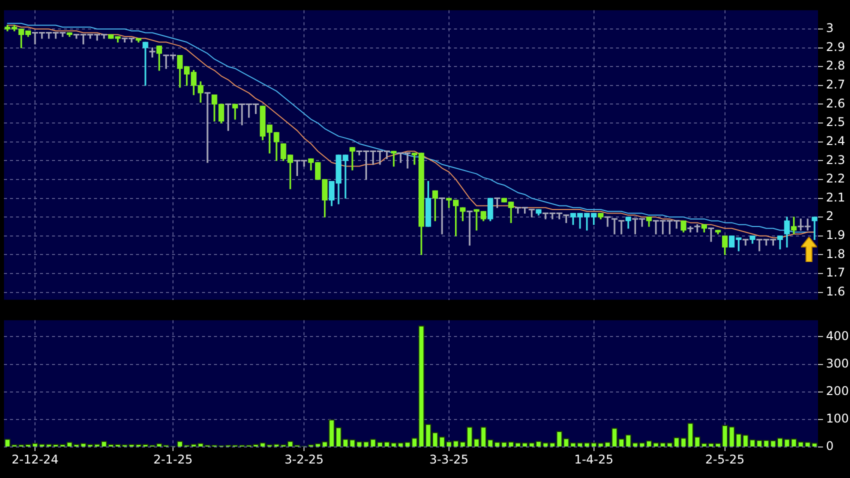  I want to click on x-tick-label: 1-4-25, so click(594, 459).